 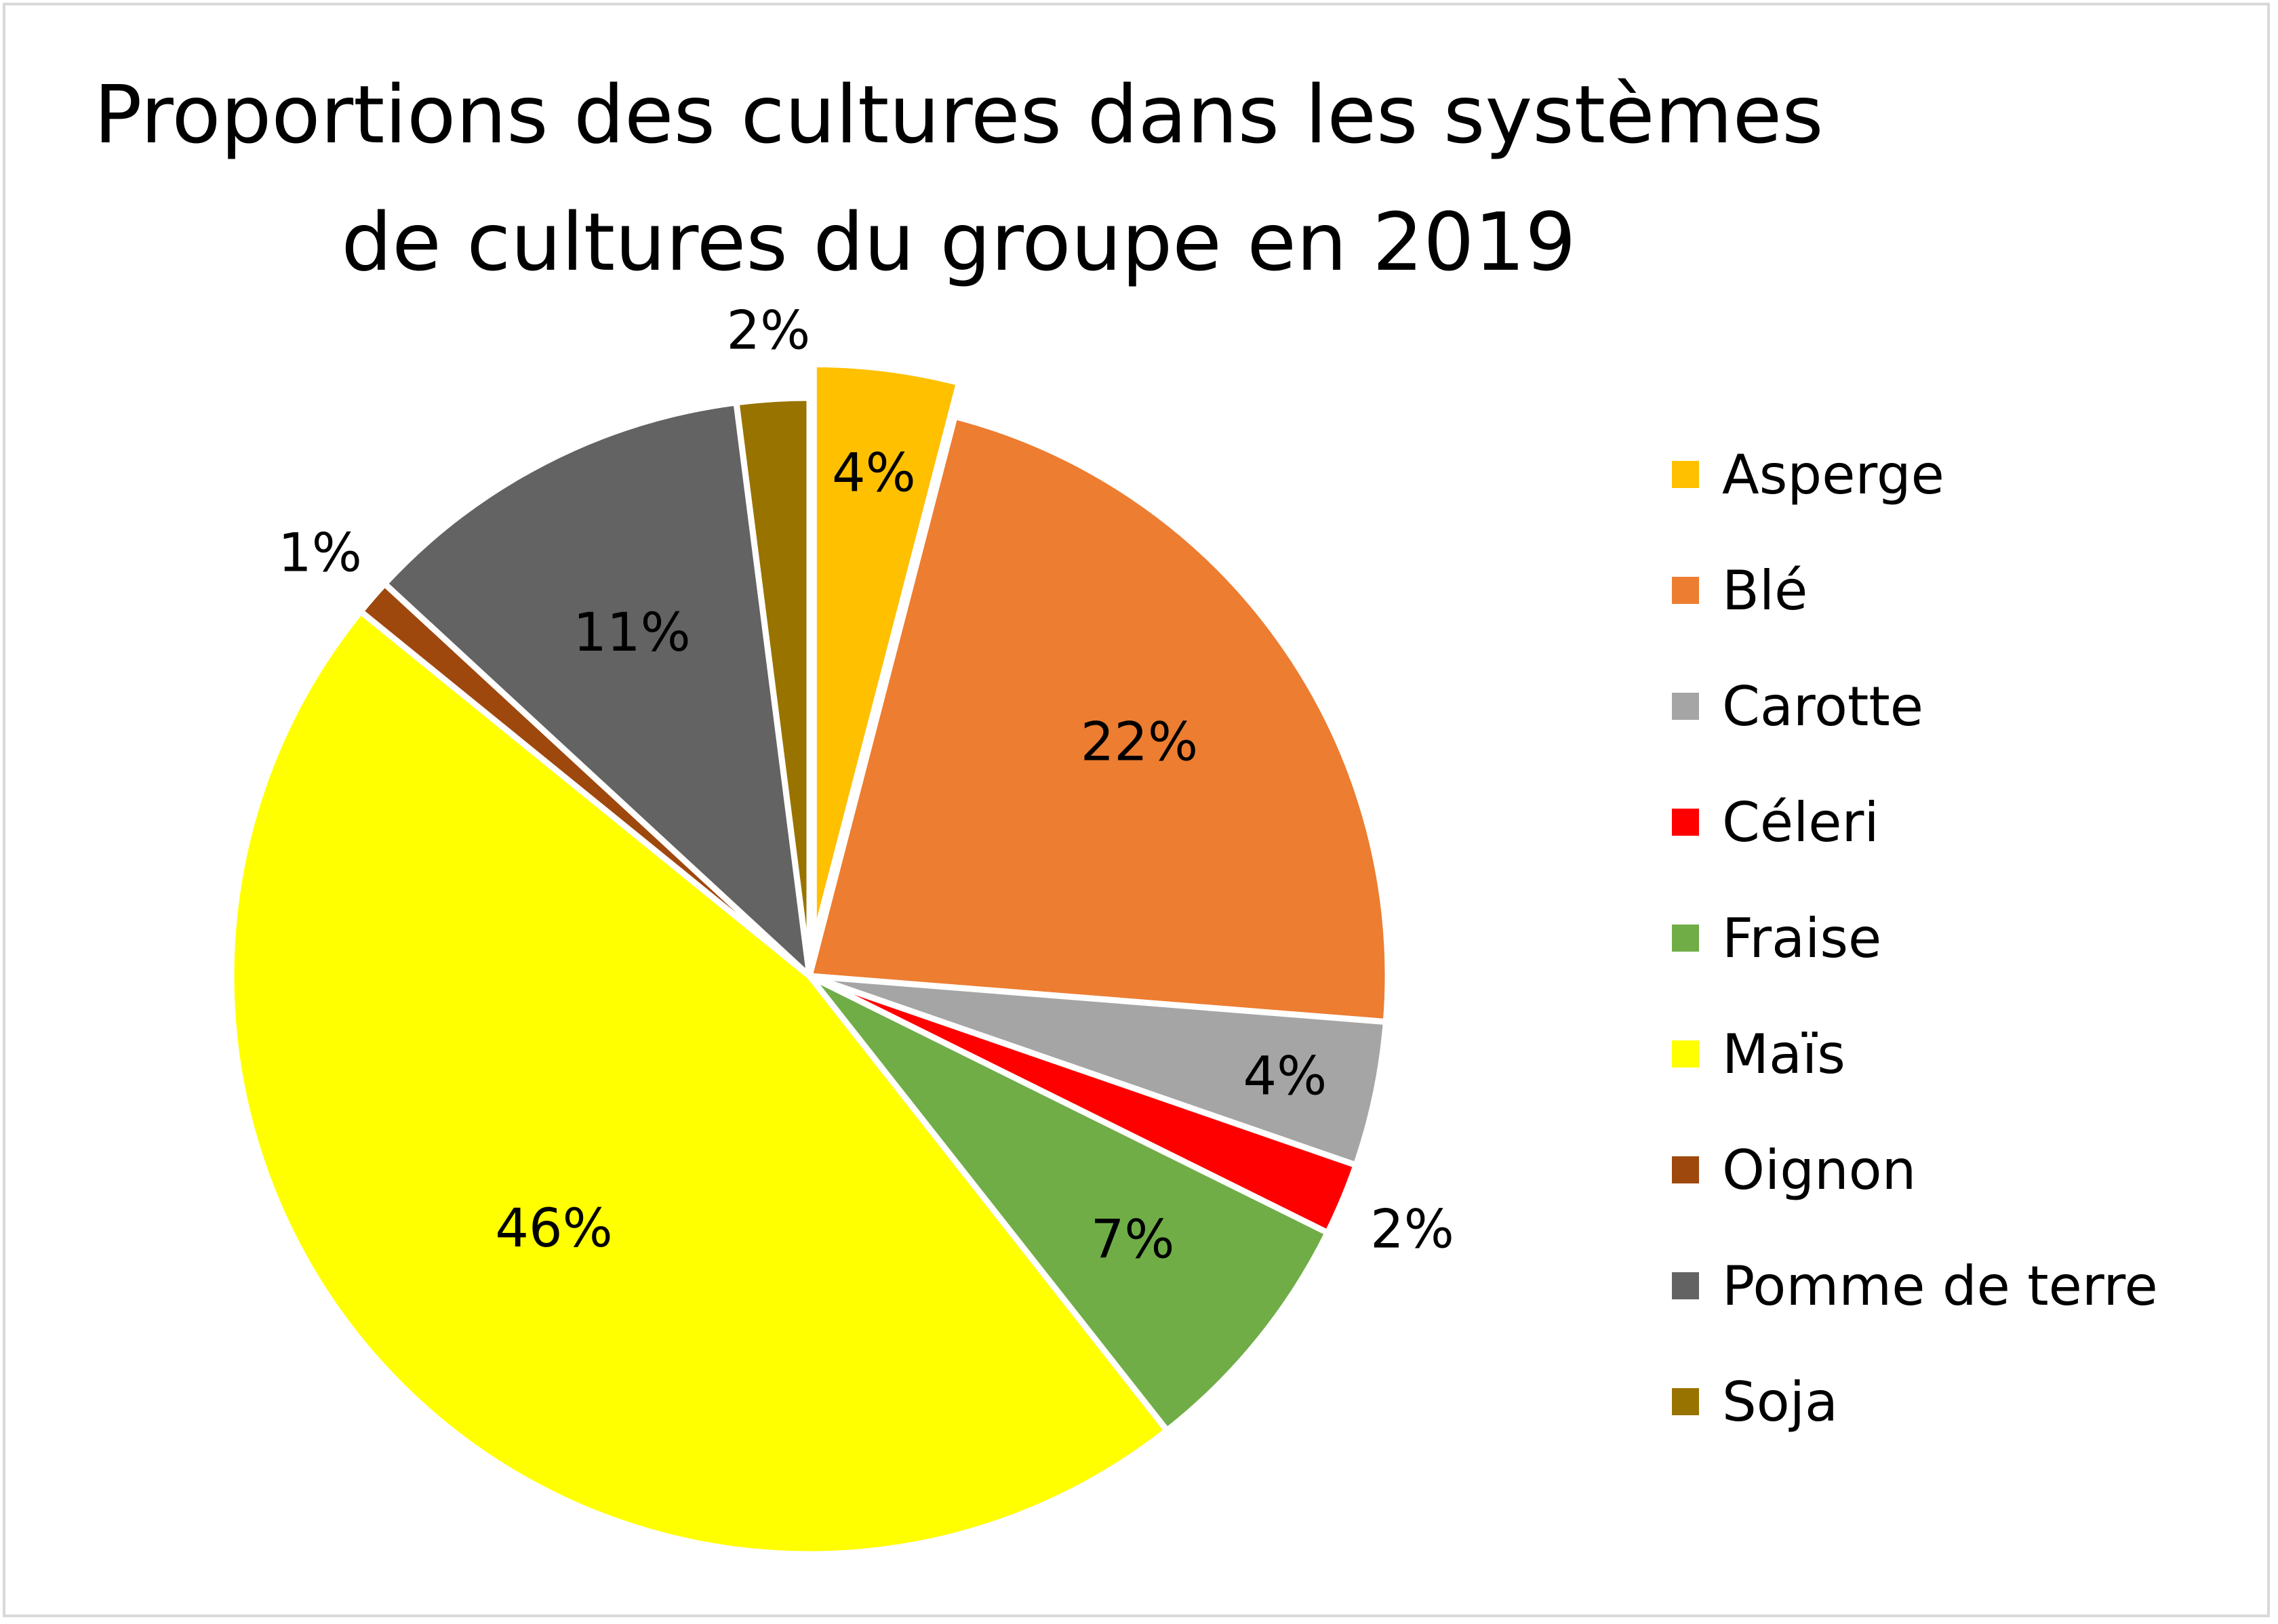 I want to click on legend-label: Fraise, so click(x=1801, y=938).